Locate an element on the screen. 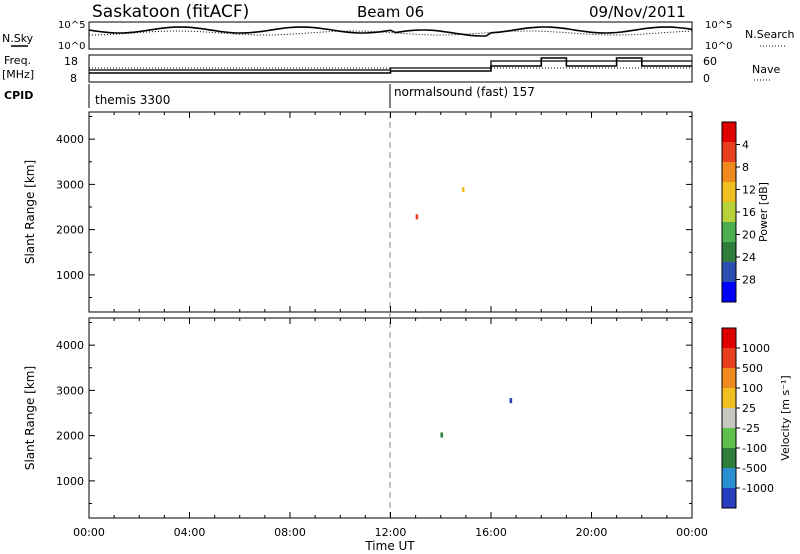 This screenshot has width=800, height=554. power-scatter is located at coordinates (440, 203).